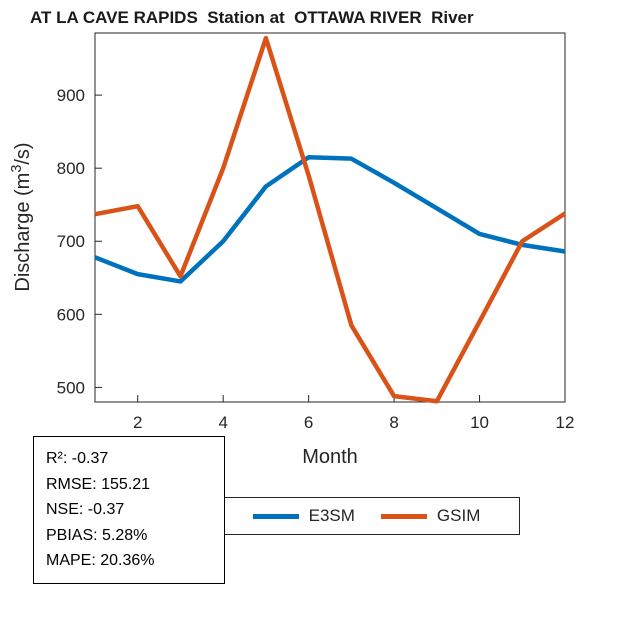 Image resolution: width=625 pixels, height=625 pixels. What do you see at coordinates (98, 484) in the screenshot?
I see `stat-rmse: RMSE: 155.21` at bounding box center [98, 484].